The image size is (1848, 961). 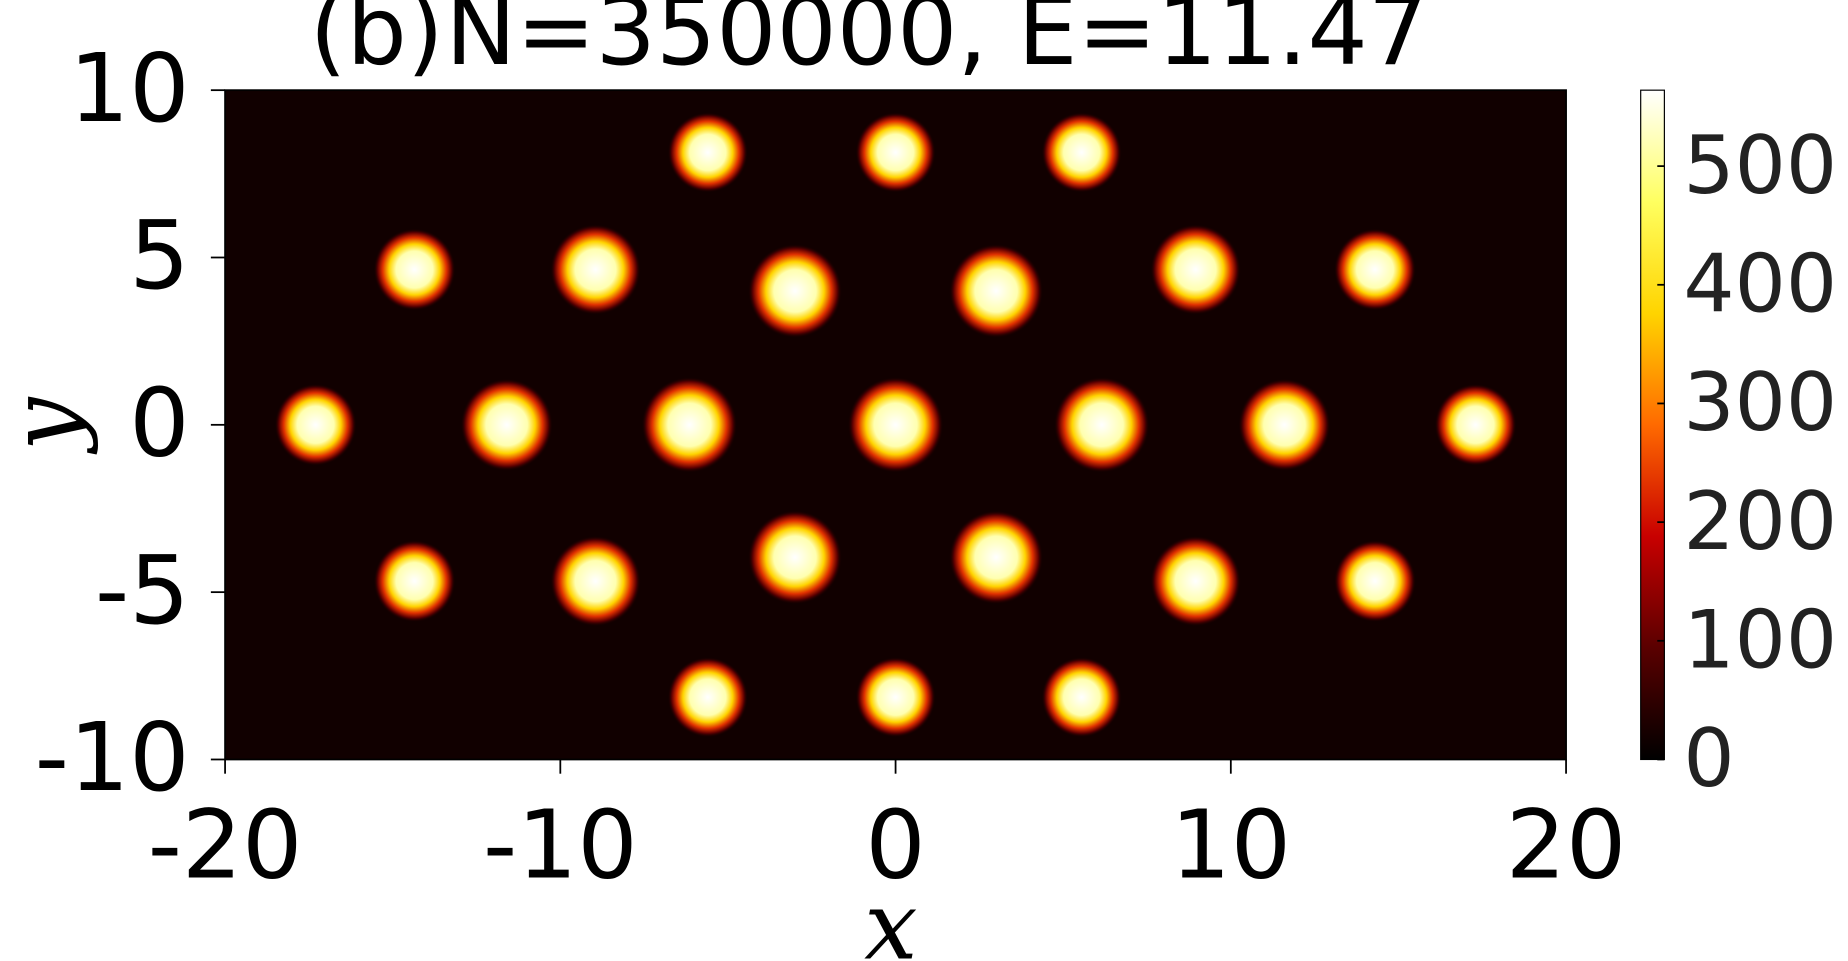 I want to click on y-axis-label: y, so click(x=50, y=425).